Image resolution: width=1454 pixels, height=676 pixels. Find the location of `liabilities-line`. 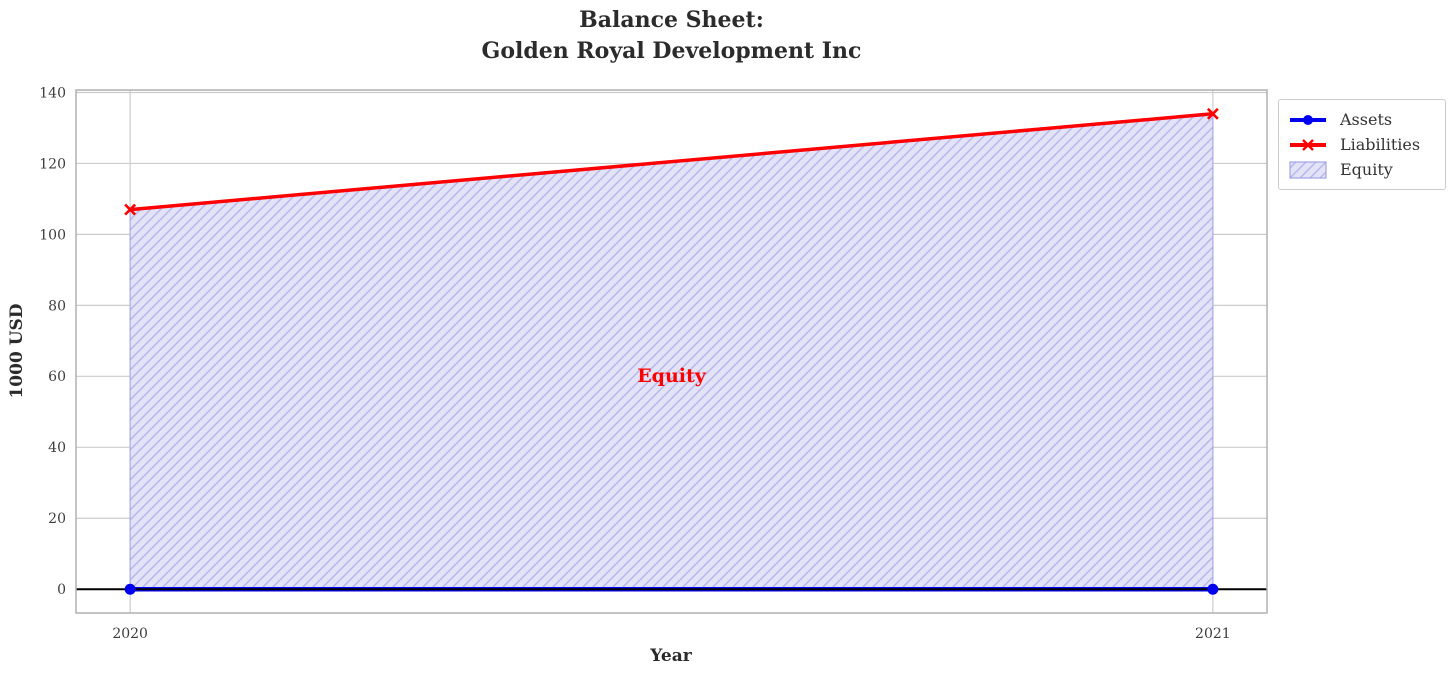

liabilities-line is located at coordinates (671, 162).